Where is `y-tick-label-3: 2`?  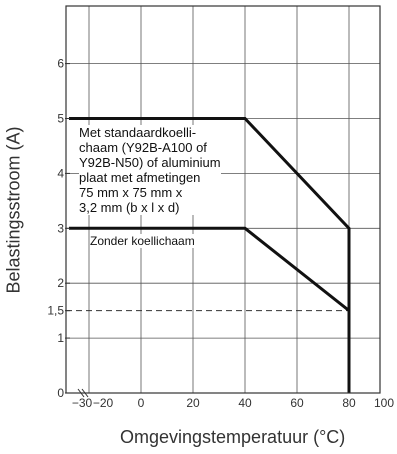
y-tick-label-3: 2 is located at coordinates (60, 283).